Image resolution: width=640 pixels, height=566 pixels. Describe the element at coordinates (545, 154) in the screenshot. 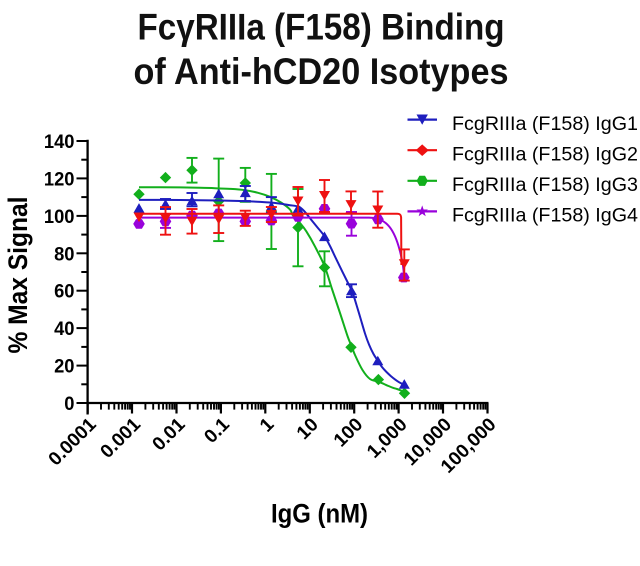

I see `svg-text: FcgRIIIa (F158) IgG2` at that location.